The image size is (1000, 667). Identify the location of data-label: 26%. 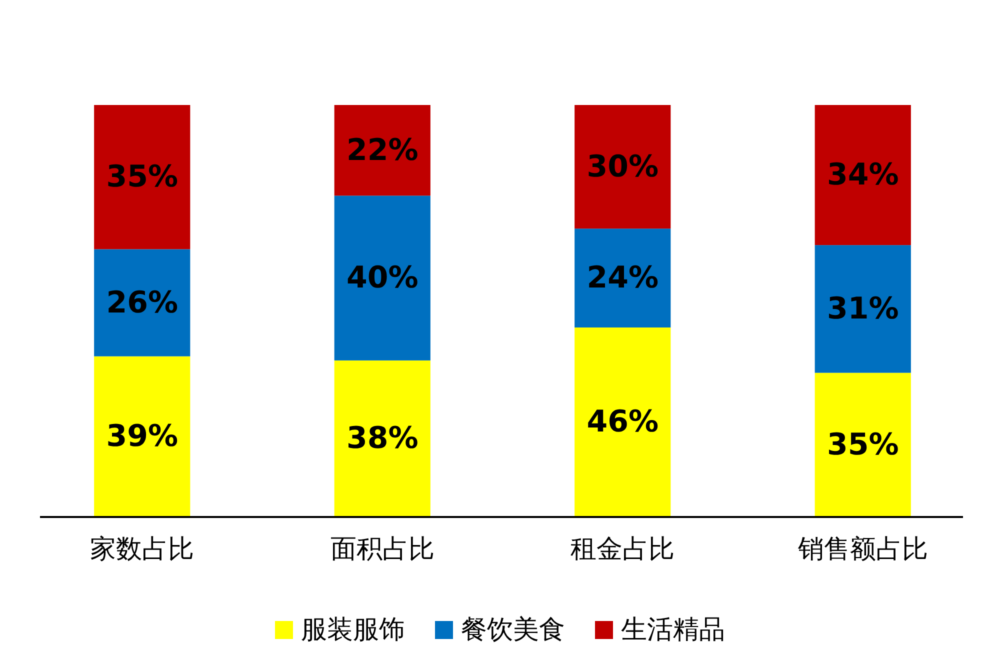
(142, 302).